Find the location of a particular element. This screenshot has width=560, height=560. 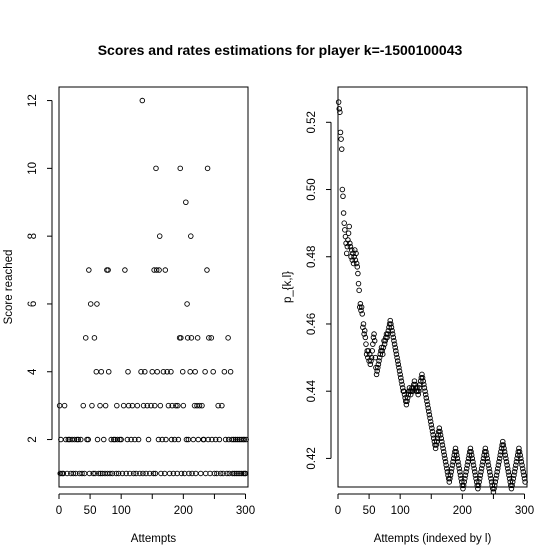

right-y-tick-label: 0.42 is located at coordinates (312, 458).